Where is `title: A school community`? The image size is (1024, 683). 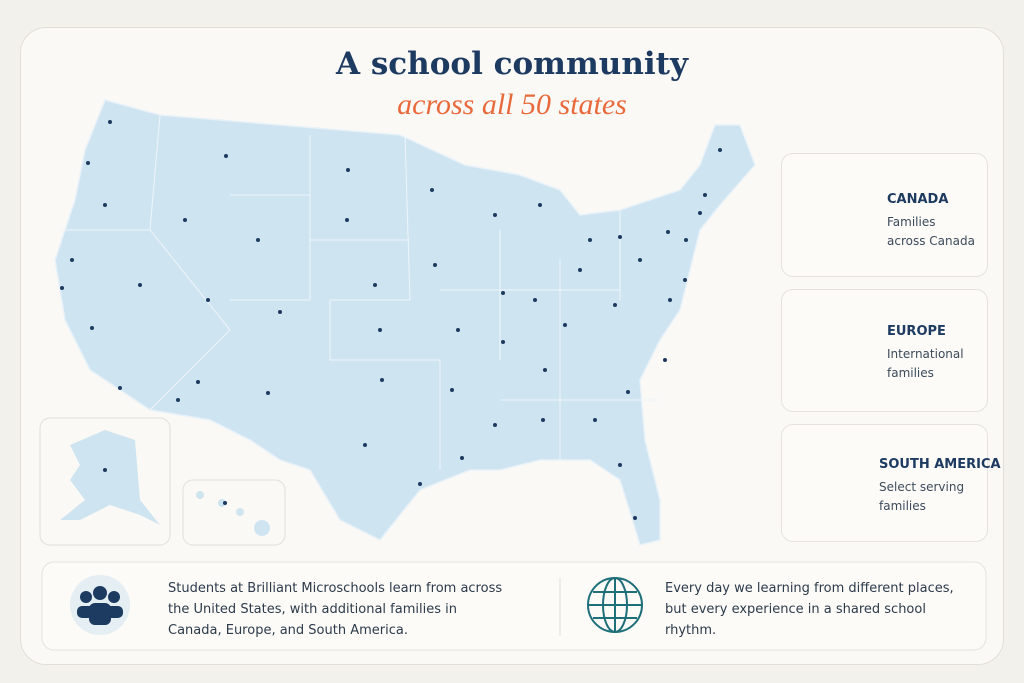 title: A school community is located at coordinates (512, 64).